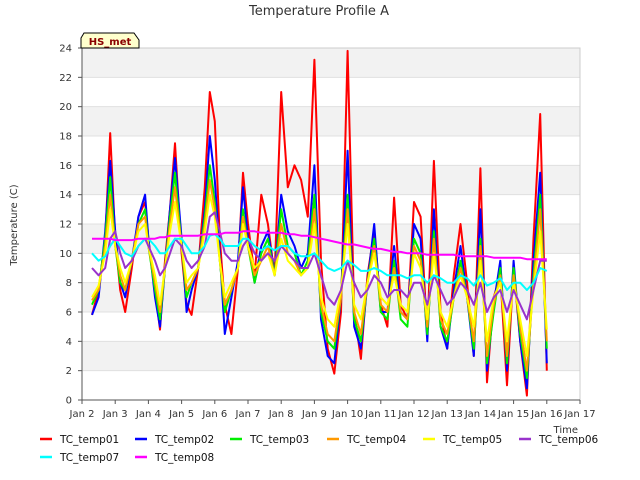 The height and width of the screenshot is (480, 640). What do you see at coordinates (69, 313) in the screenshot?
I see `y-tick-label: 6` at bounding box center [69, 313].